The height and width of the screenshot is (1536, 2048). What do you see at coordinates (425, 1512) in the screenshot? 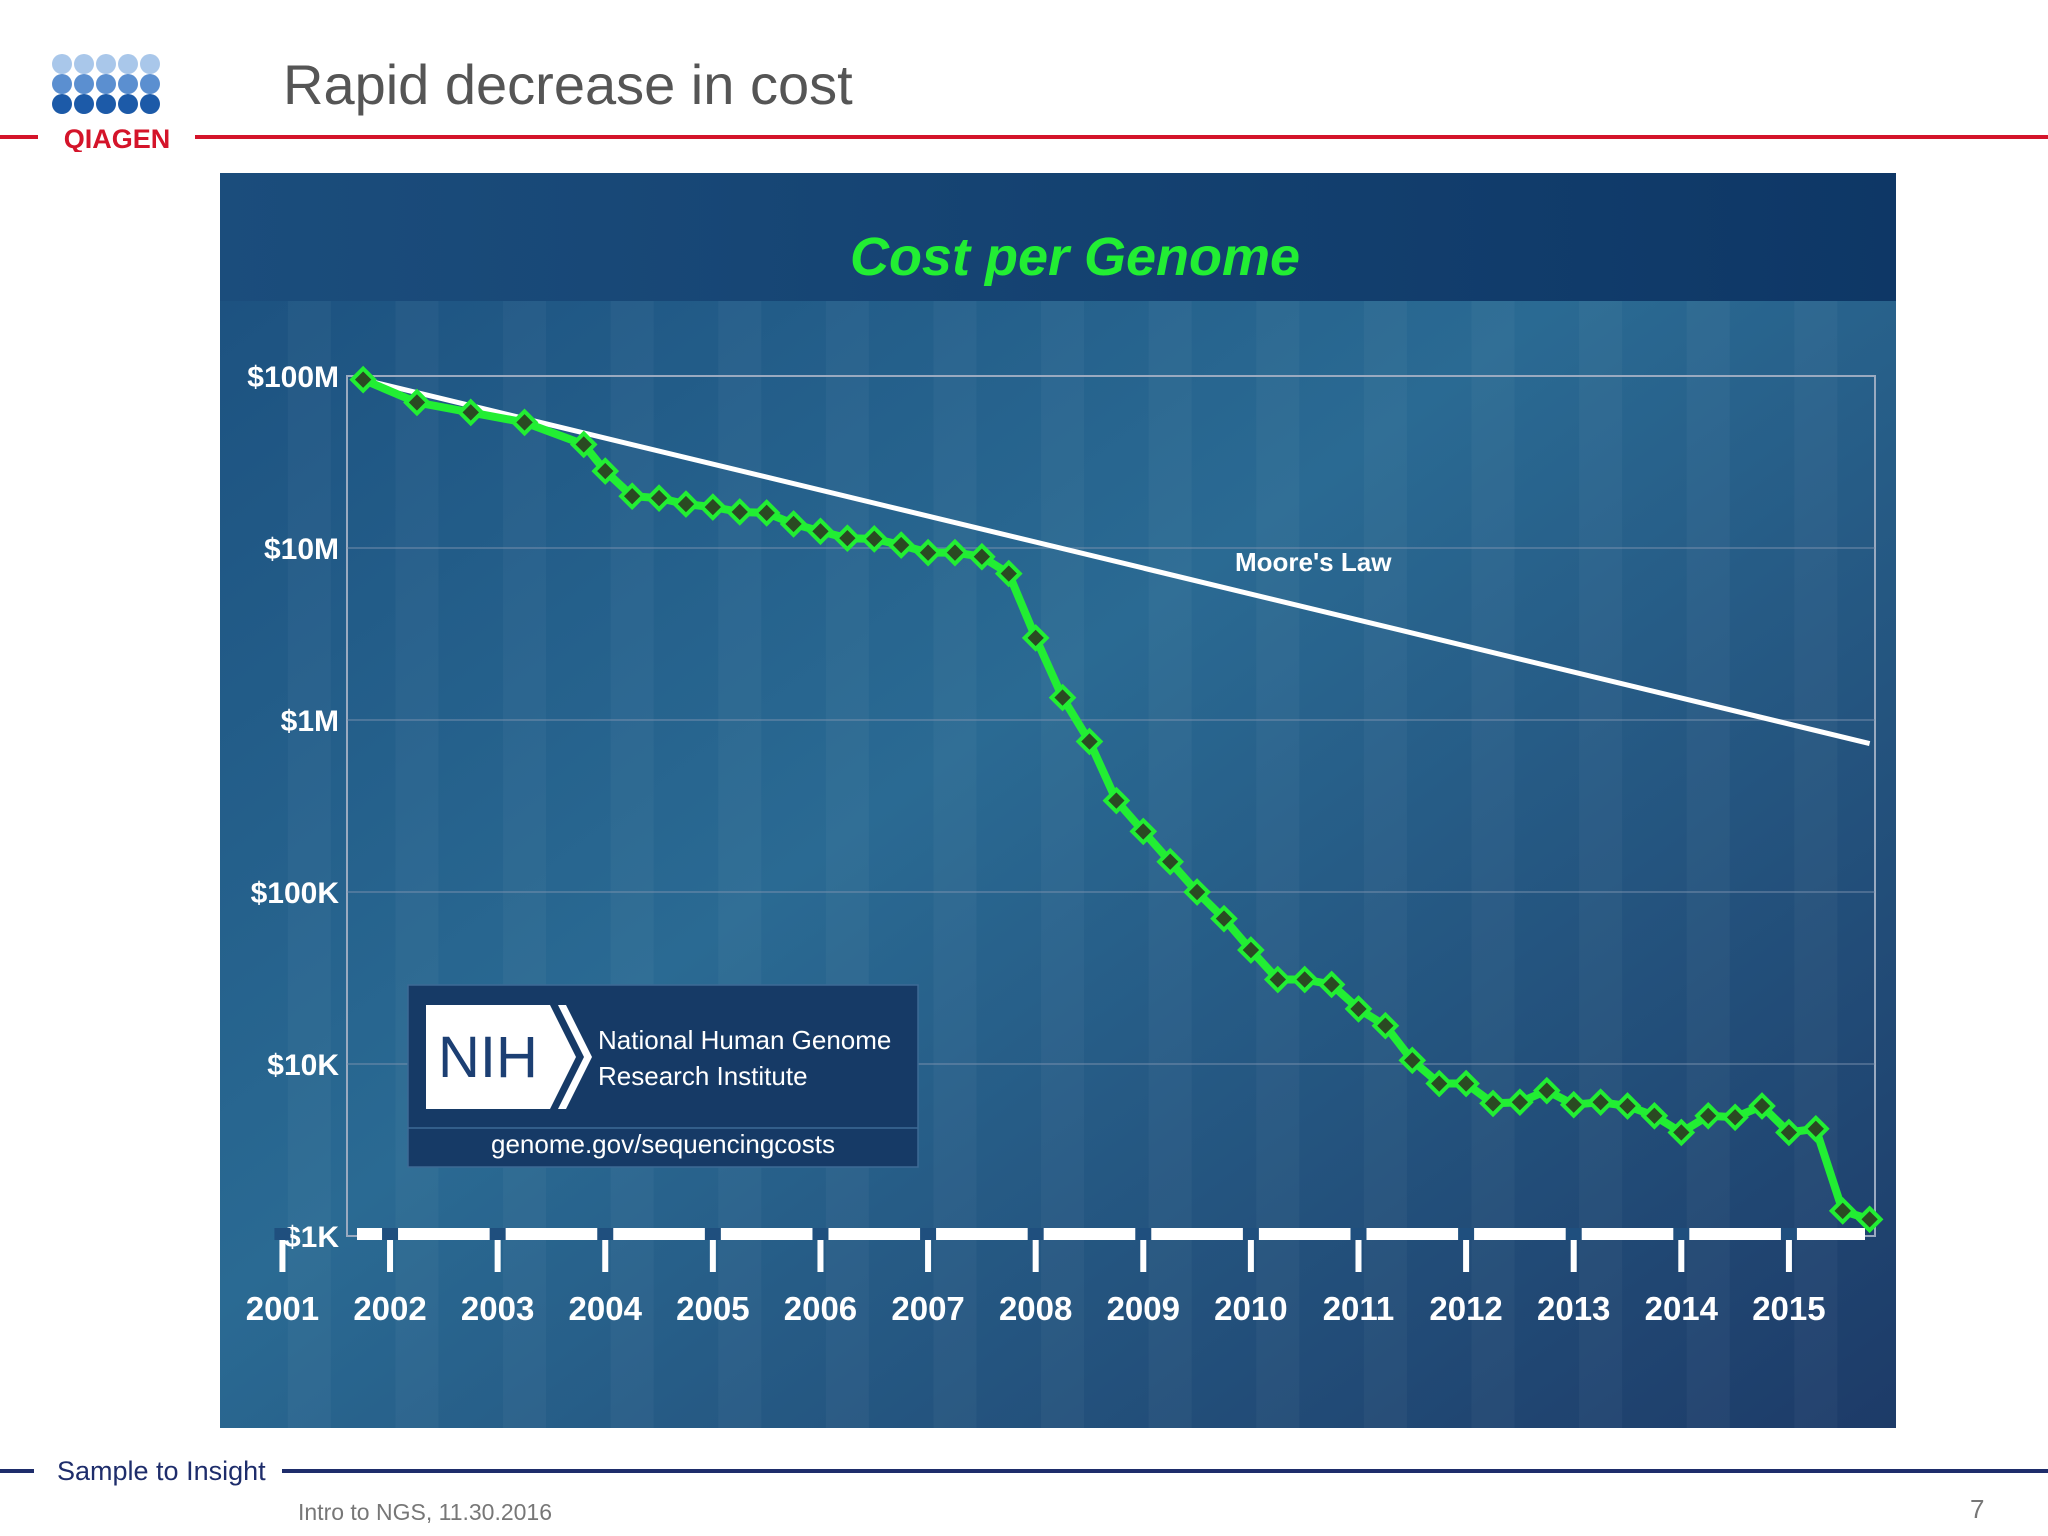
I see `footer-note: Intro to NGS, 11.30.2016` at bounding box center [425, 1512].